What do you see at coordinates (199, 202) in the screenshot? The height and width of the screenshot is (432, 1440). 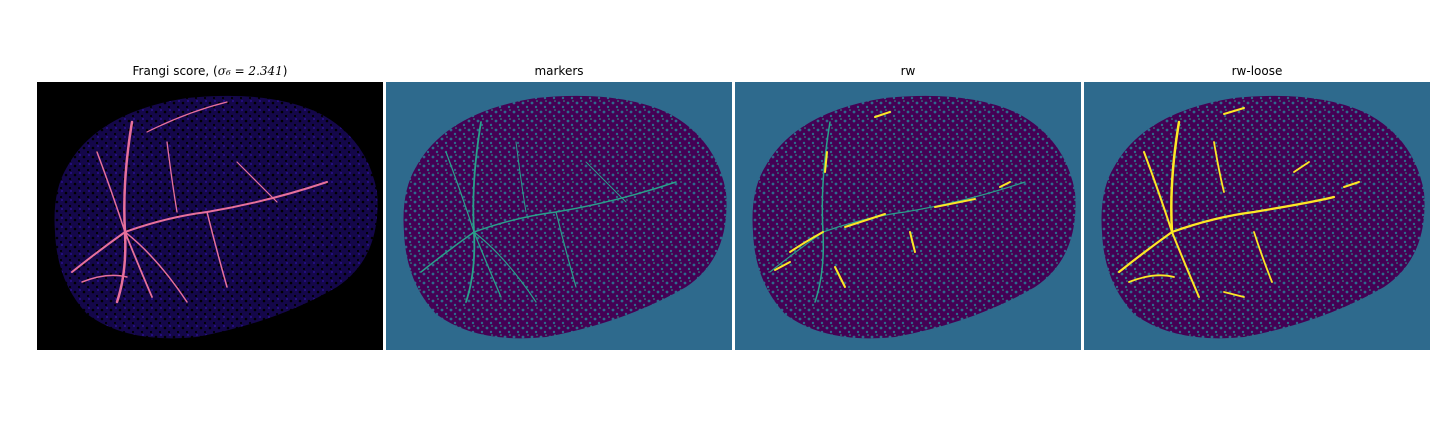 I see `frangi-vessels` at bounding box center [199, 202].